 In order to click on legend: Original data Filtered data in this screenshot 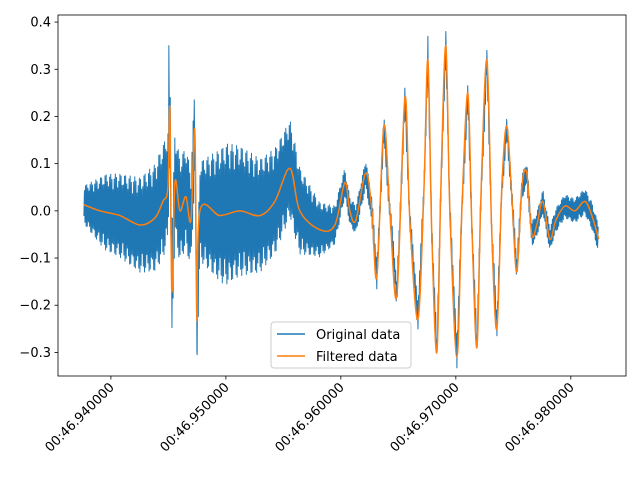, I will do `click(341, 345)`.